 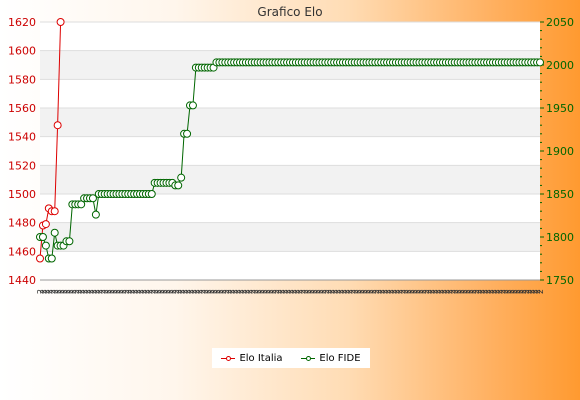 I want to click on legend-item-fide: Elo FIDE, so click(x=331, y=358).